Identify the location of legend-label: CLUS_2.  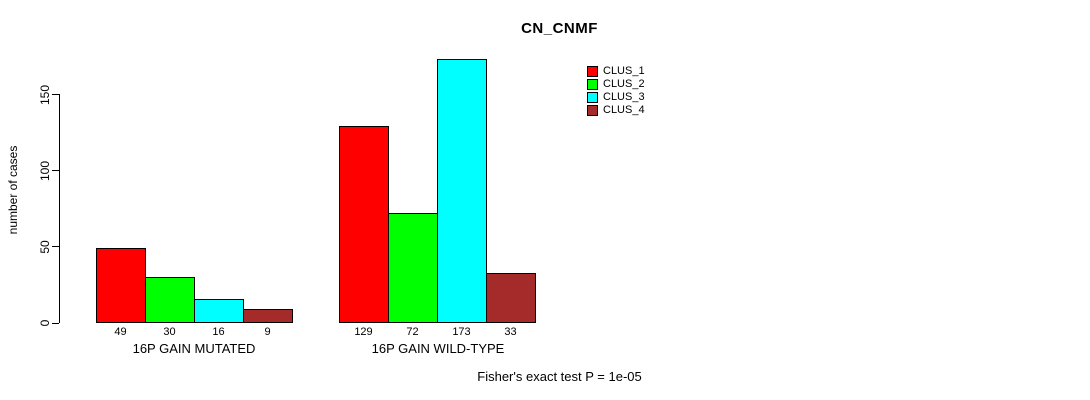
(624, 84).